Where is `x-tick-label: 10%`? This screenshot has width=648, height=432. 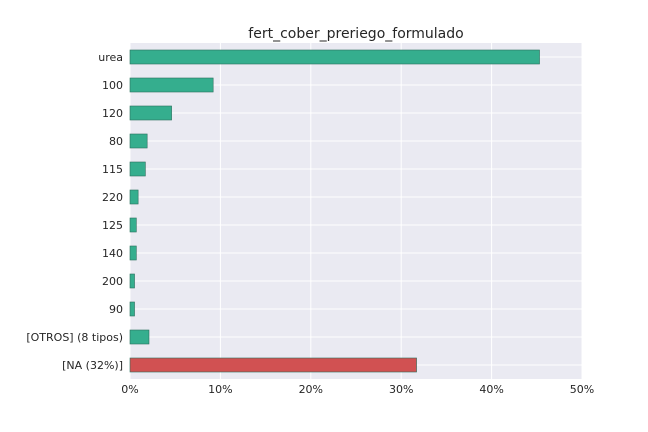
x-tick-label: 10% is located at coordinates (220, 389).